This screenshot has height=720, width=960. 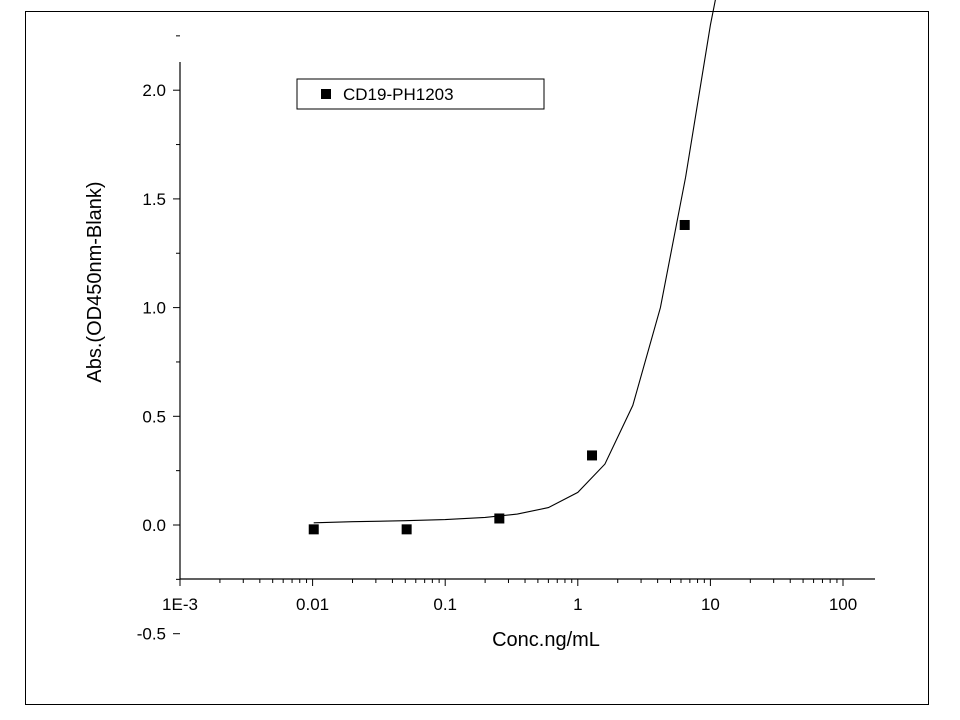 I want to click on legend: CD19-PH1203, so click(x=420, y=94).